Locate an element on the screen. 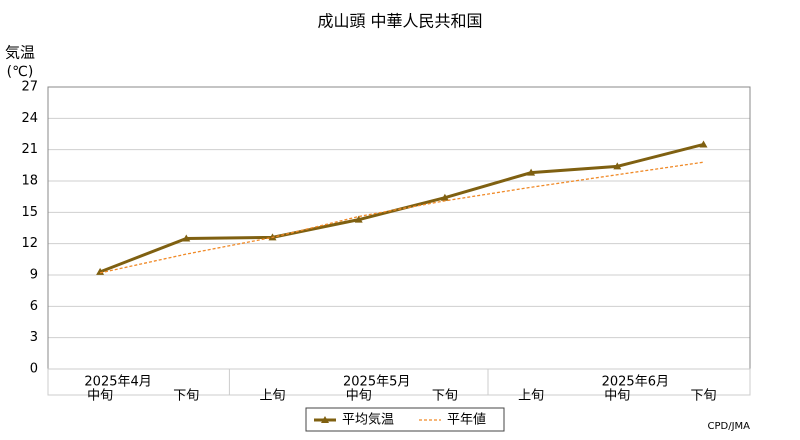  y-tick-label: 9 is located at coordinates (34, 275).